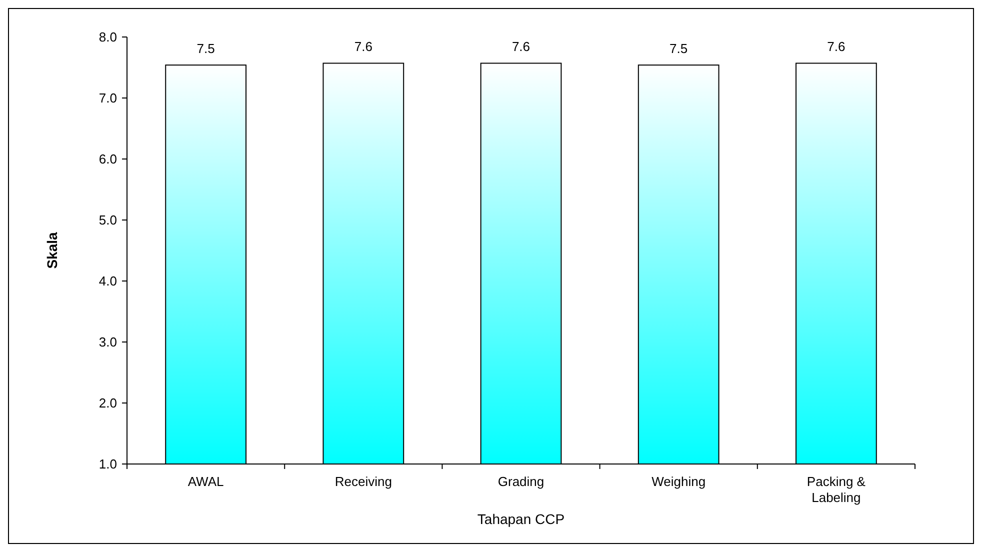 The image size is (982, 552). I want to click on y-tick-label: 3.0, so click(107, 342).